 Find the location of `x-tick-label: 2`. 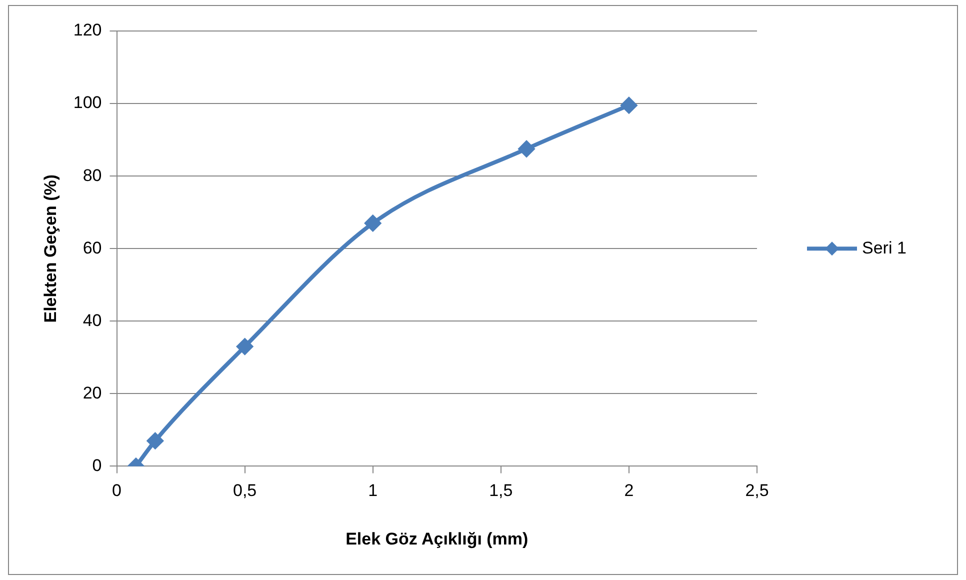

x-tick-label: 2 is located at coordinates (629, 490).